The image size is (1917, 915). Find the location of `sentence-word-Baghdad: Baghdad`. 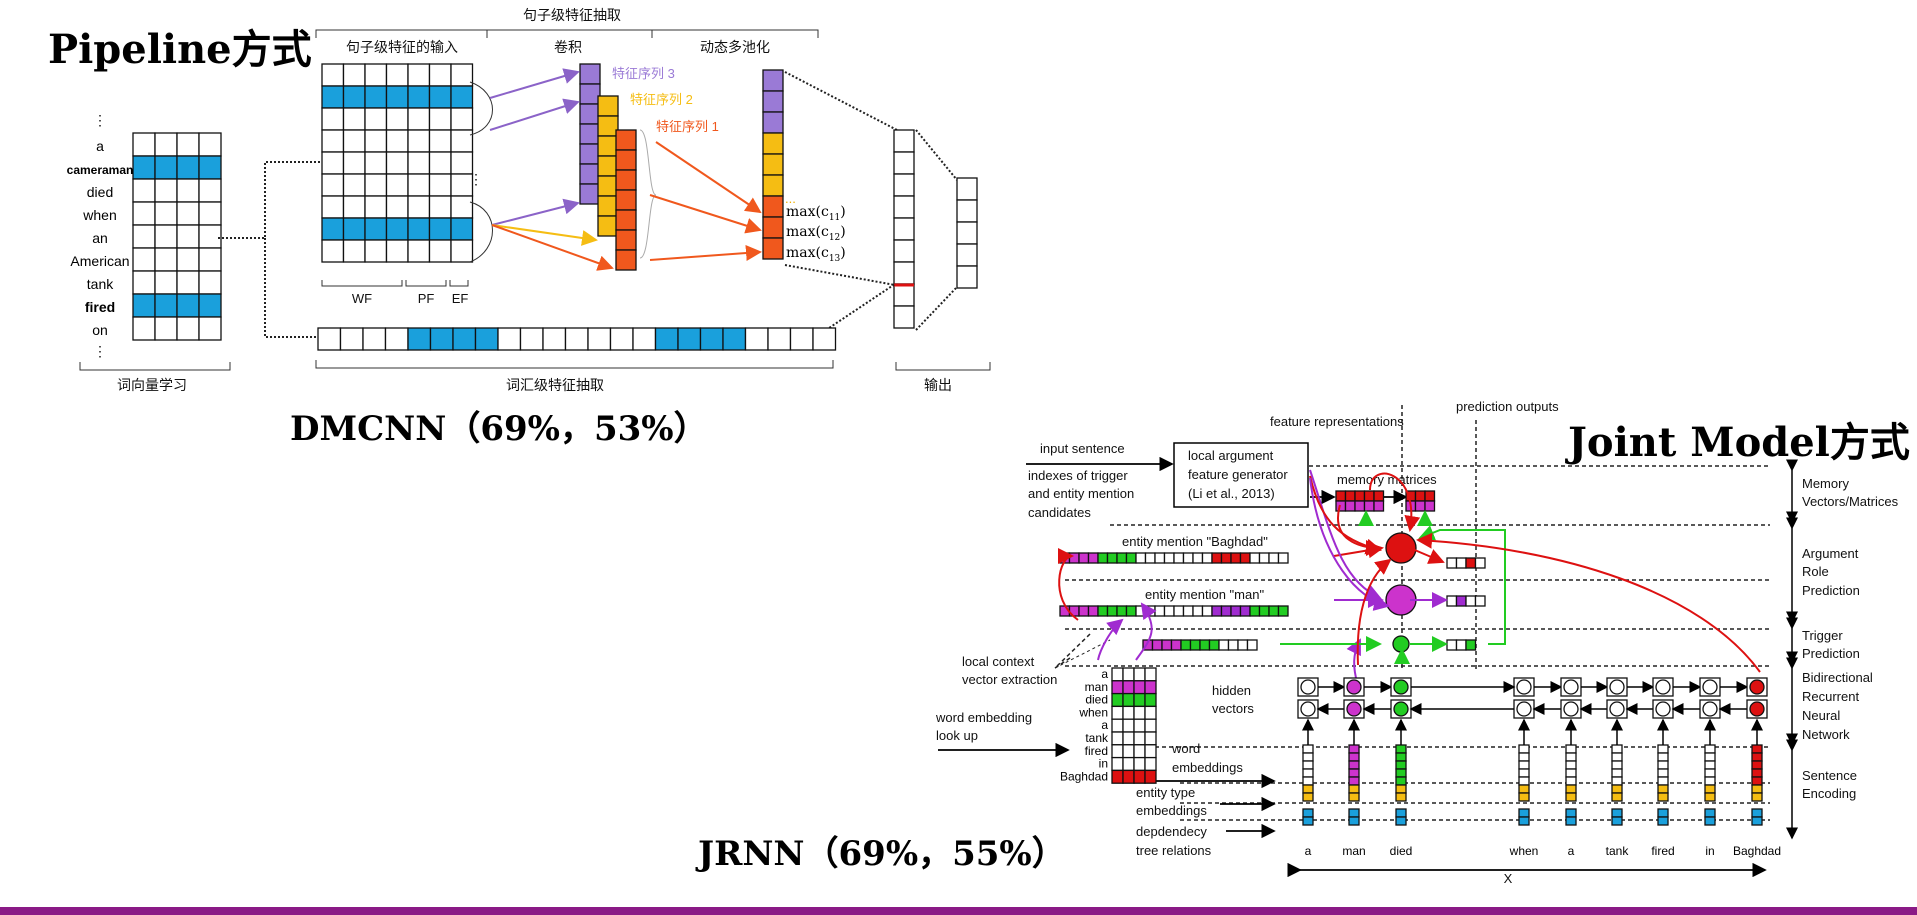

sentence-word-Baghdad: Baghdad is located at coordinates (1757, 851).